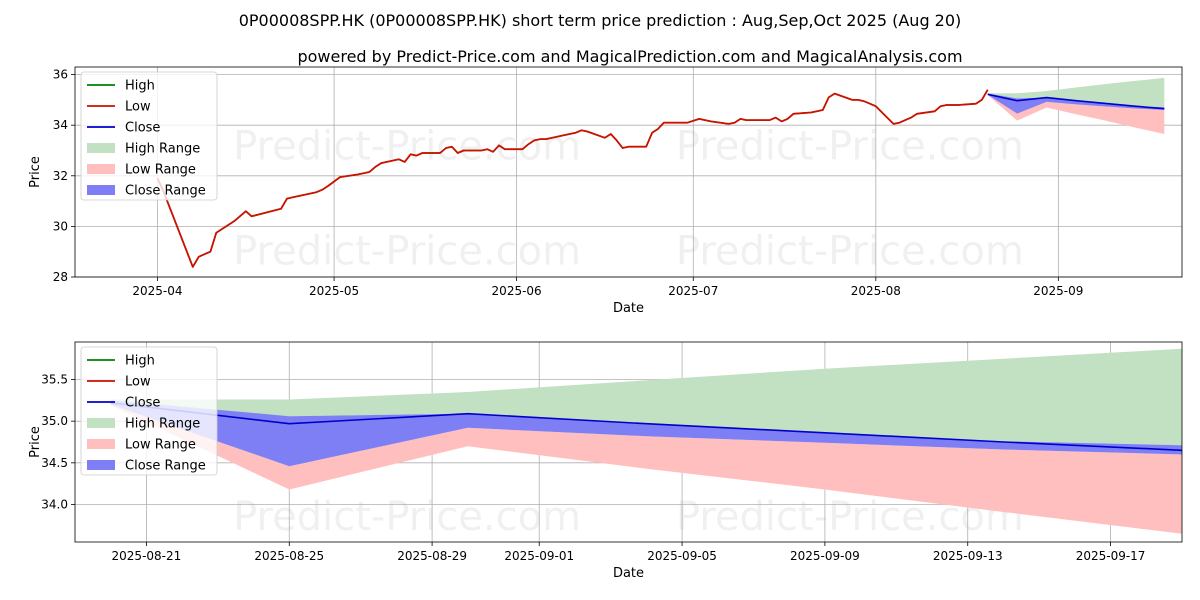 The width and height of the screenshot is (1200, 600). I want to click on y-tick-label: 34, so click(60, 125).